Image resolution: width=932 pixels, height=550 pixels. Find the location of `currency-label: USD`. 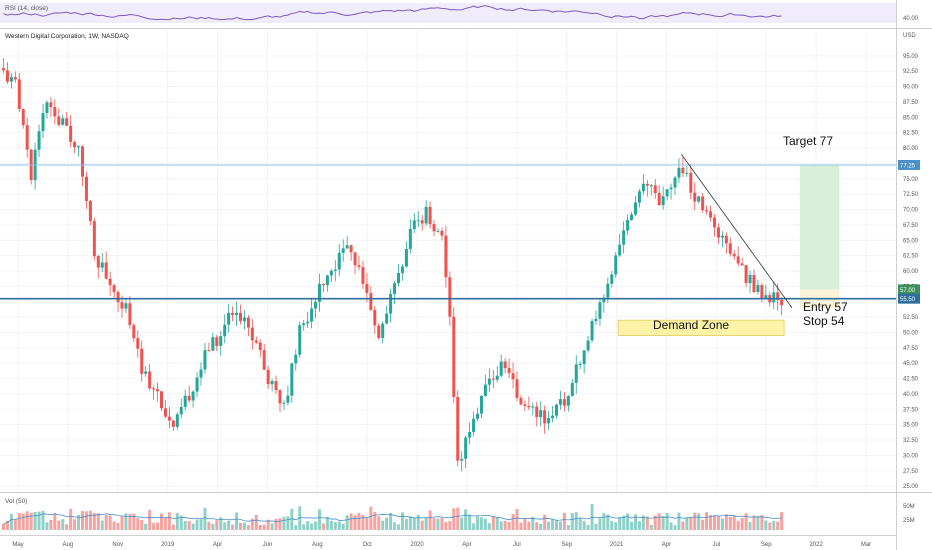

currency-label: USD is located at coordinates (909, 36).